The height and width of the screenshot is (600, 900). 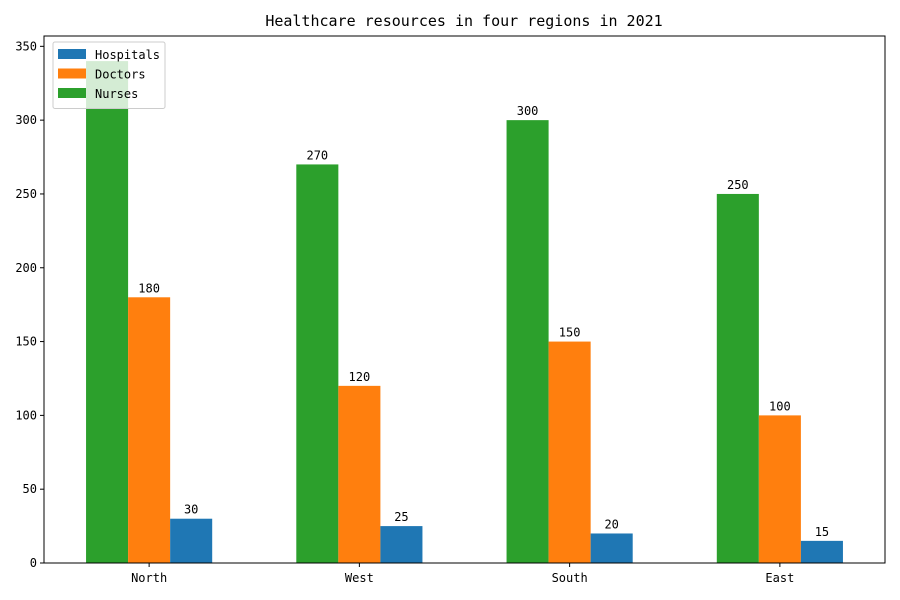 I want to click on y-tick-label-200: 200, so click(x=26, y=268).